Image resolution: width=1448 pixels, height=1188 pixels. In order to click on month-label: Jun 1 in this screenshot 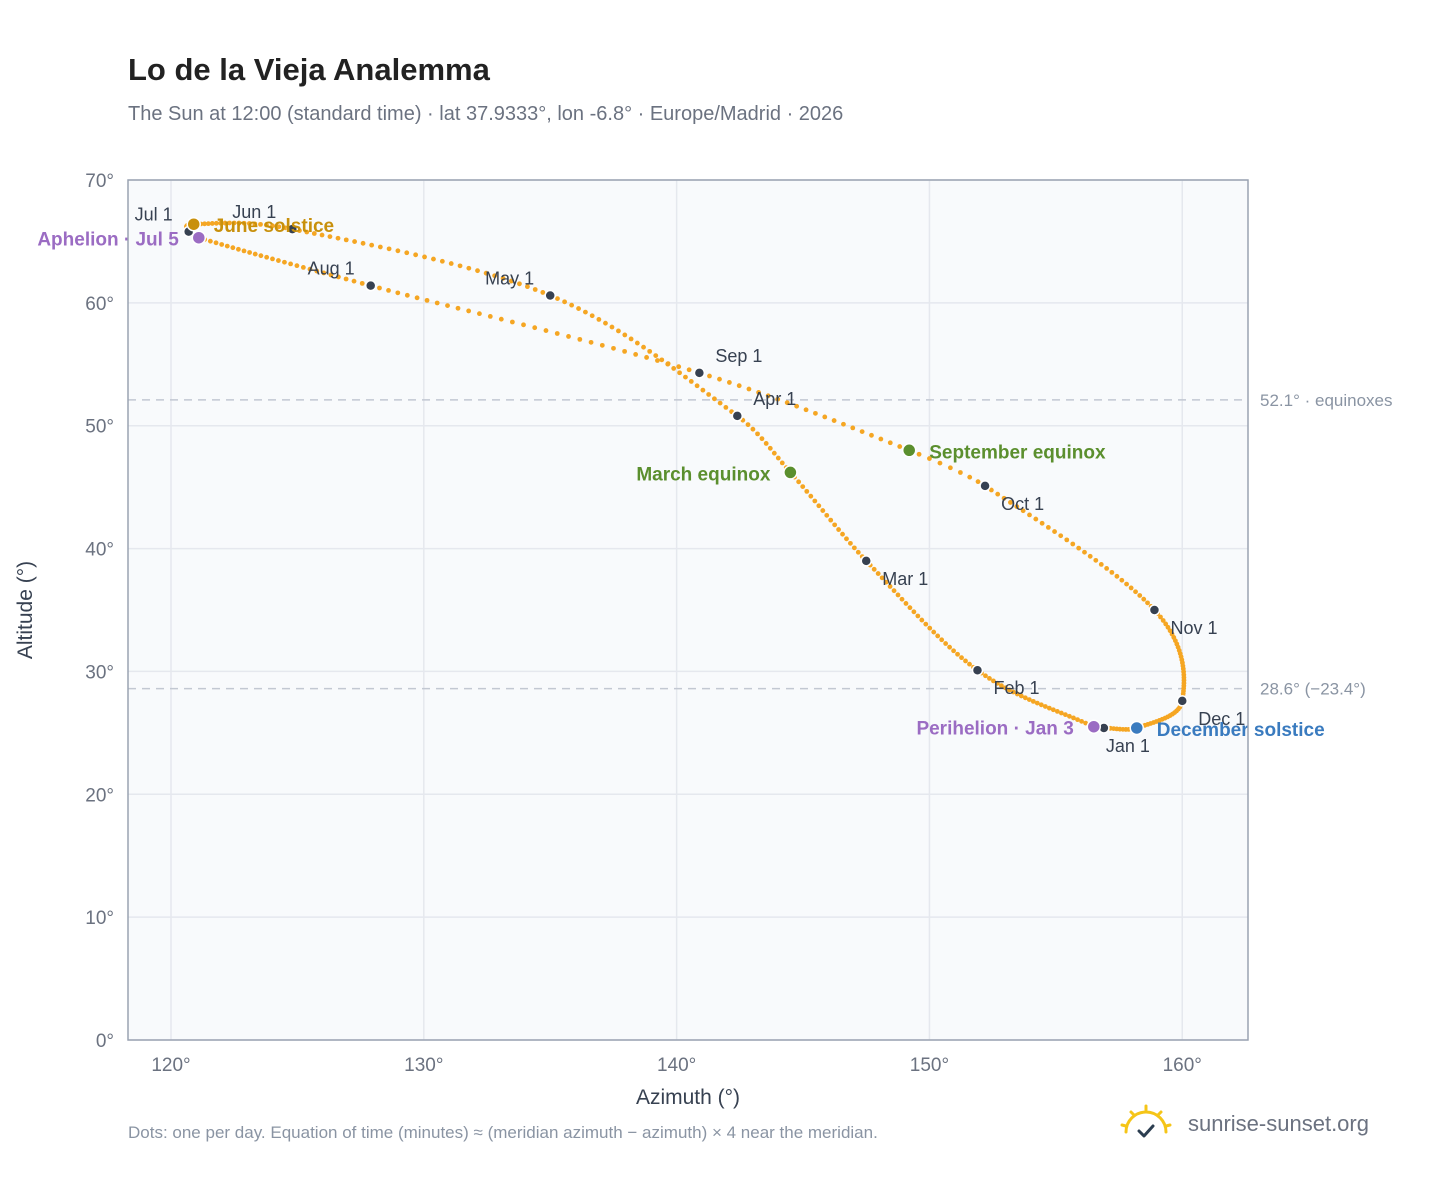, I will do `click(254, 212)`.